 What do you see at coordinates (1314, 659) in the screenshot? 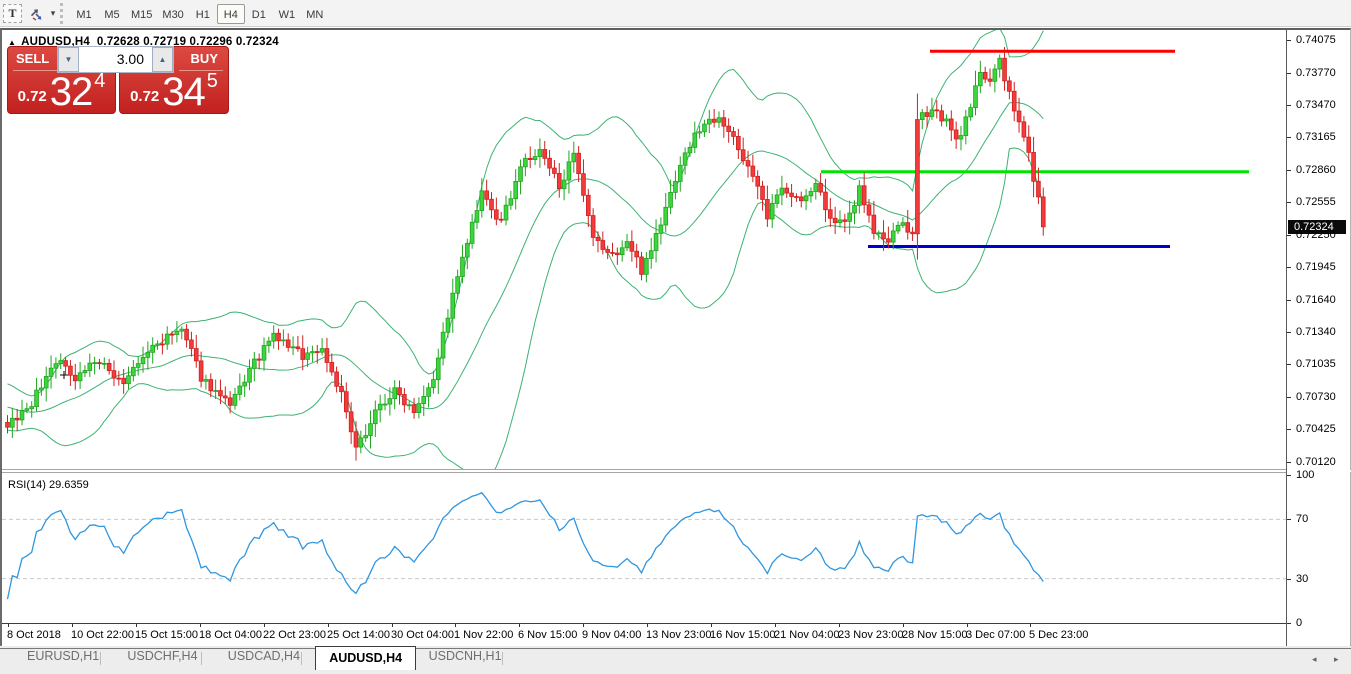
I see `tabs-scroll-left-button: ◂` at bounding box center [1314, 659].